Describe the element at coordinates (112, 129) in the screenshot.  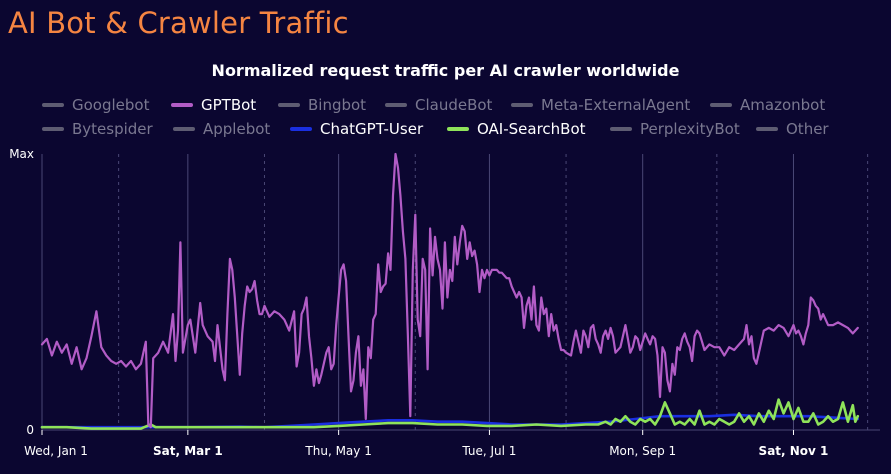
I see `legend-label: Bytespider` at that location.